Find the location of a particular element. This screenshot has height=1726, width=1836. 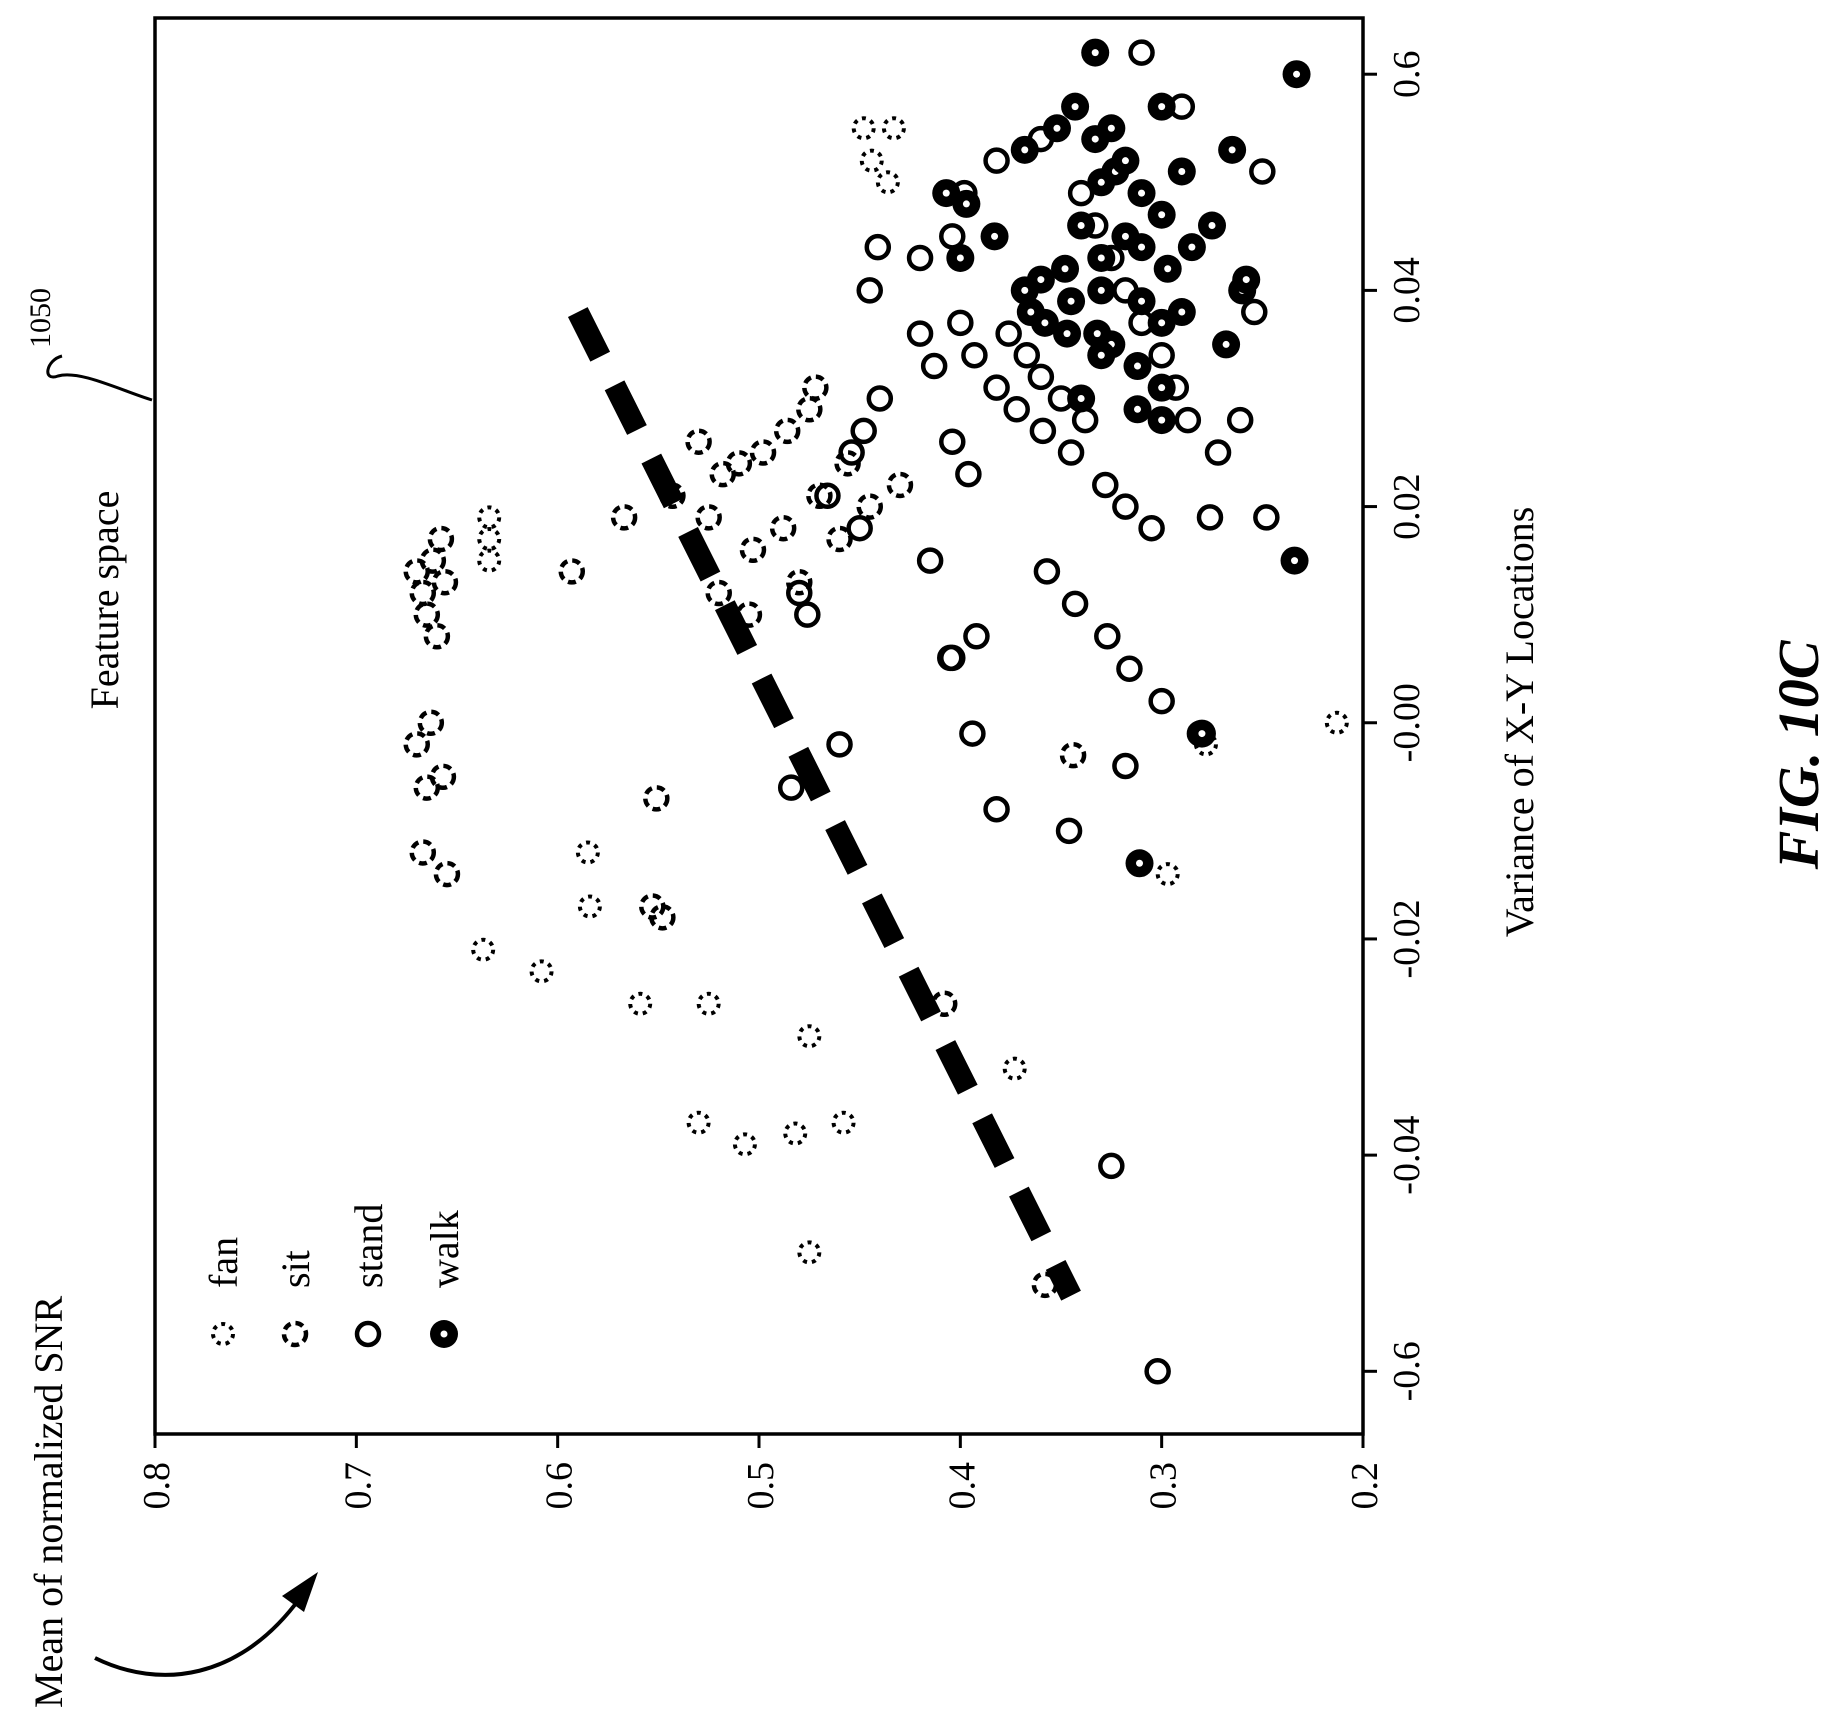

snr-tick-label: 0.3 is located at coordinates (1164, 1486).